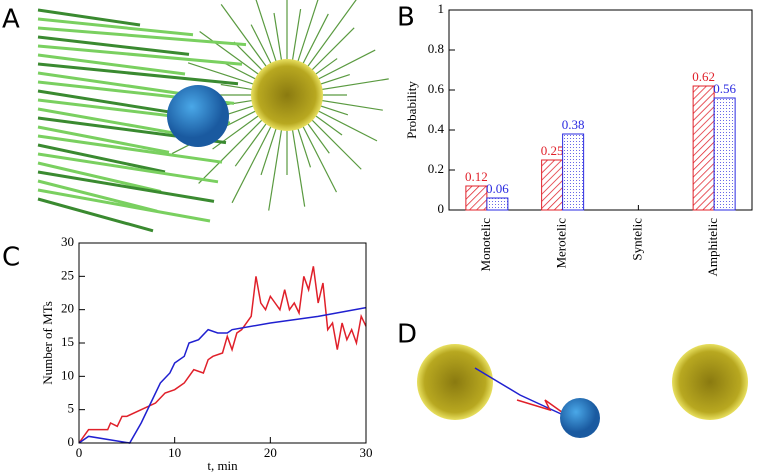  What do you see at coordinates (580, 418) in the screenshot?
I see `chromosome-sphere` at bounding box center [580, 418].